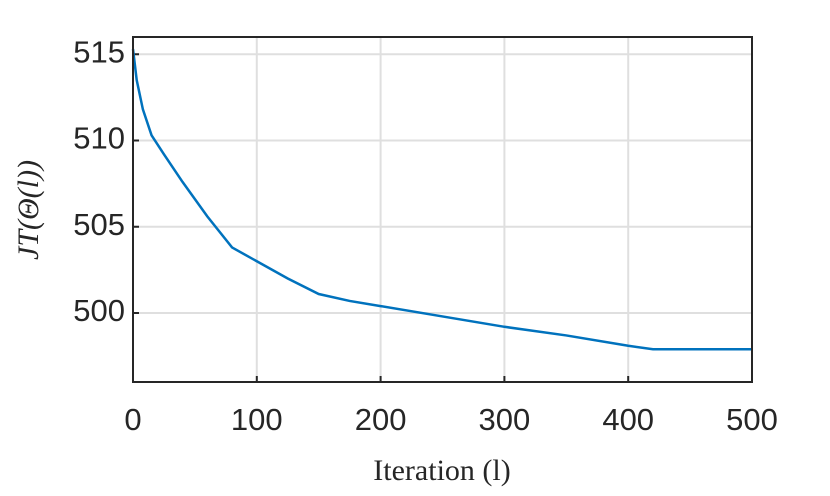  I want to click on x-tick-label: 0, so click(132, 419).